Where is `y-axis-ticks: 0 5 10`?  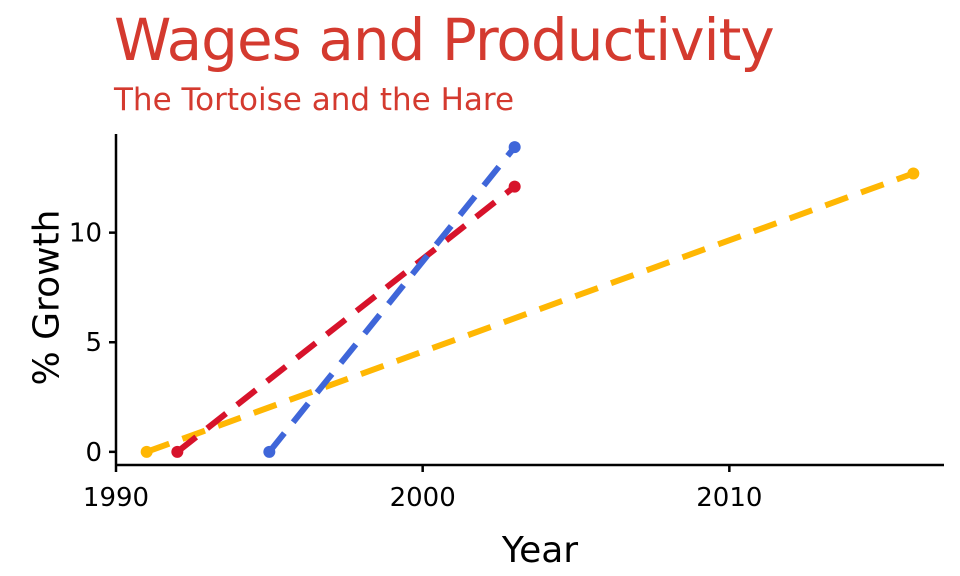 y-axis-ticks: 0 5 10 is located at coordinates (92, 343).